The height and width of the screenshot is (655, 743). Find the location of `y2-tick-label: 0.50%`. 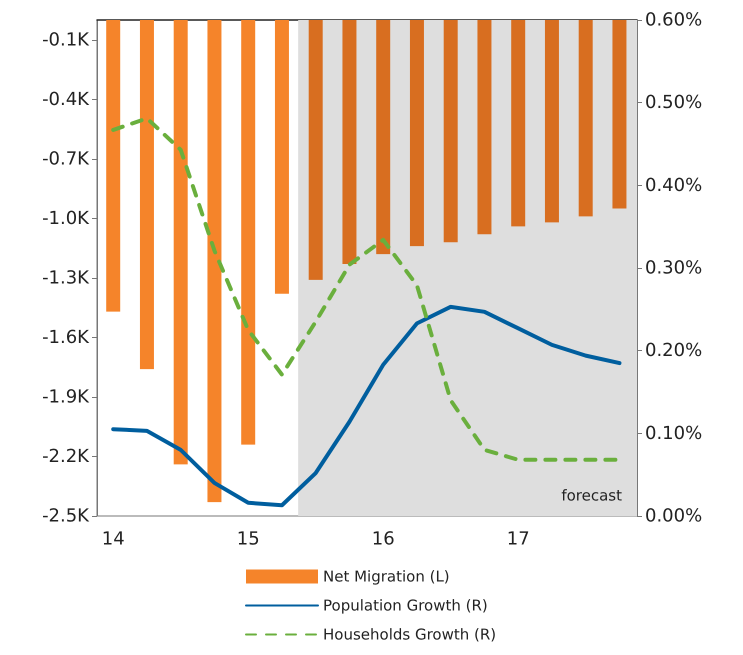

y2-tick-label: 0.50% is located at coordinates (673, 103).